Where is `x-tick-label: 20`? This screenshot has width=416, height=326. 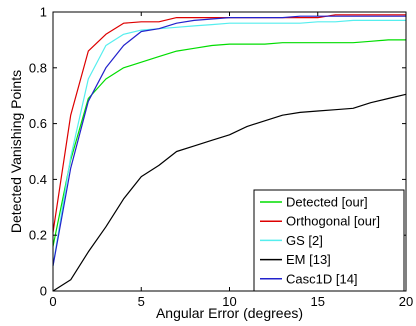 x-tick-label: 20 is located at coordinates (406, 301).